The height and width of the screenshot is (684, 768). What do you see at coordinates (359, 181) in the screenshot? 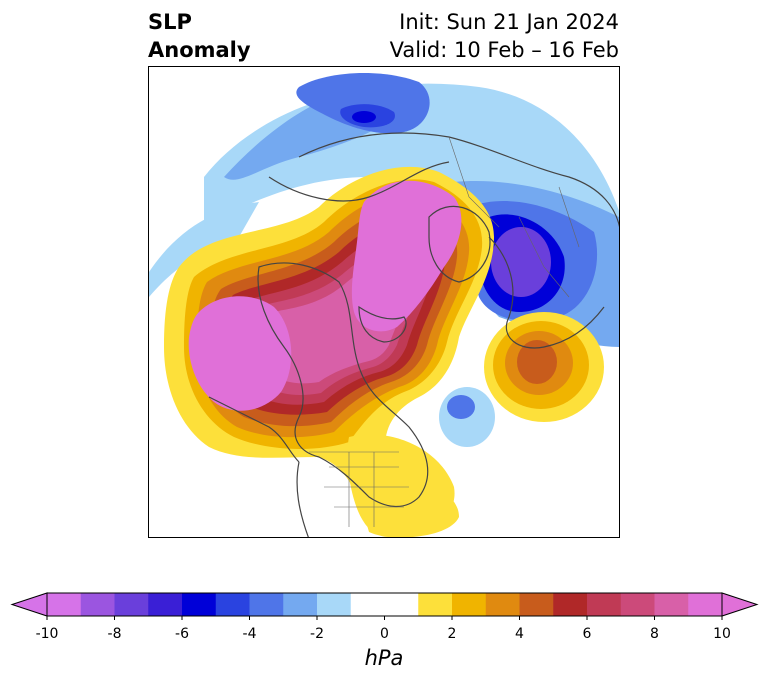
I see `coastline-siberia` at bounding box center [359, 181].